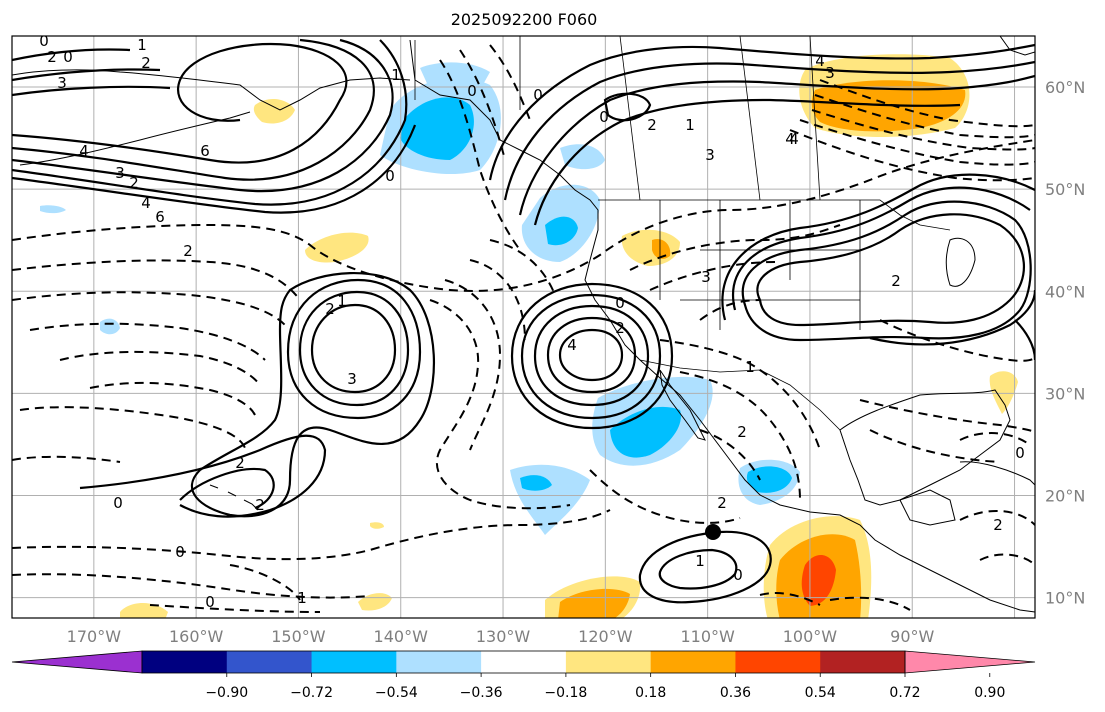 This screenshot has width=1105, height=712. I want to click on colorbar-tick-label: 0.90, so click(989, 693).